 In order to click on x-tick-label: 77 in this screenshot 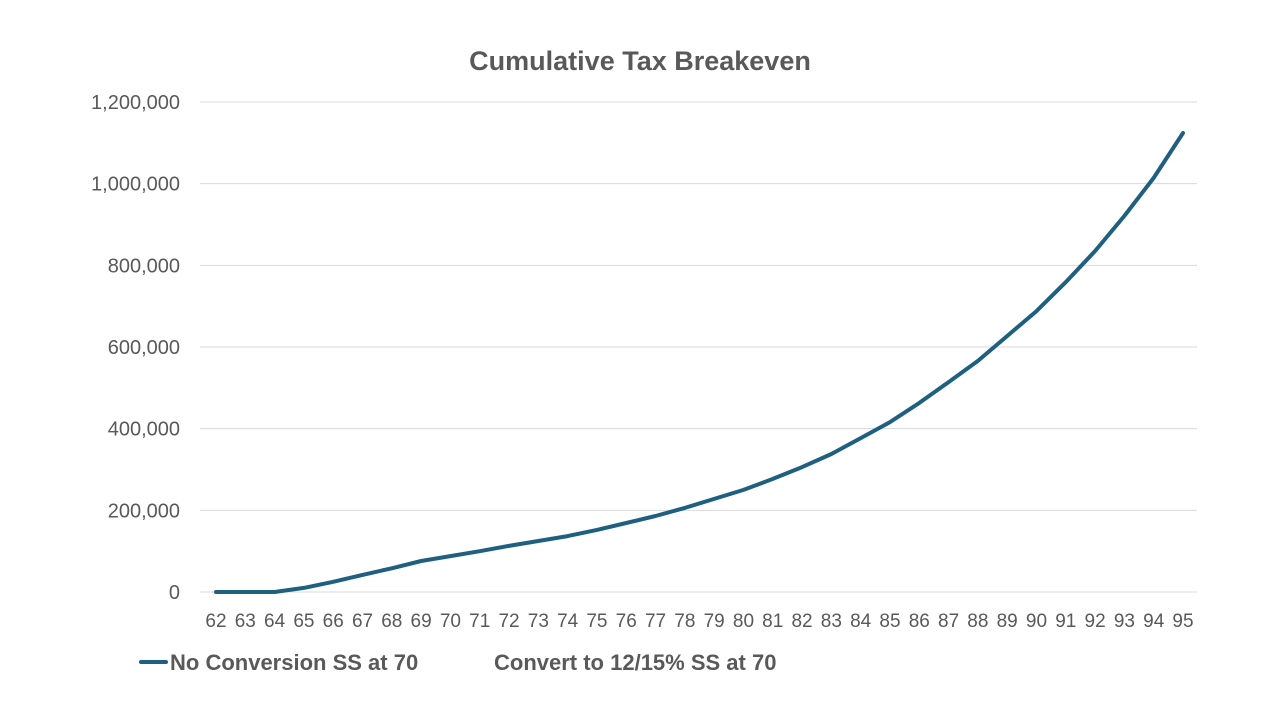, I will do `click(655, 621)`.